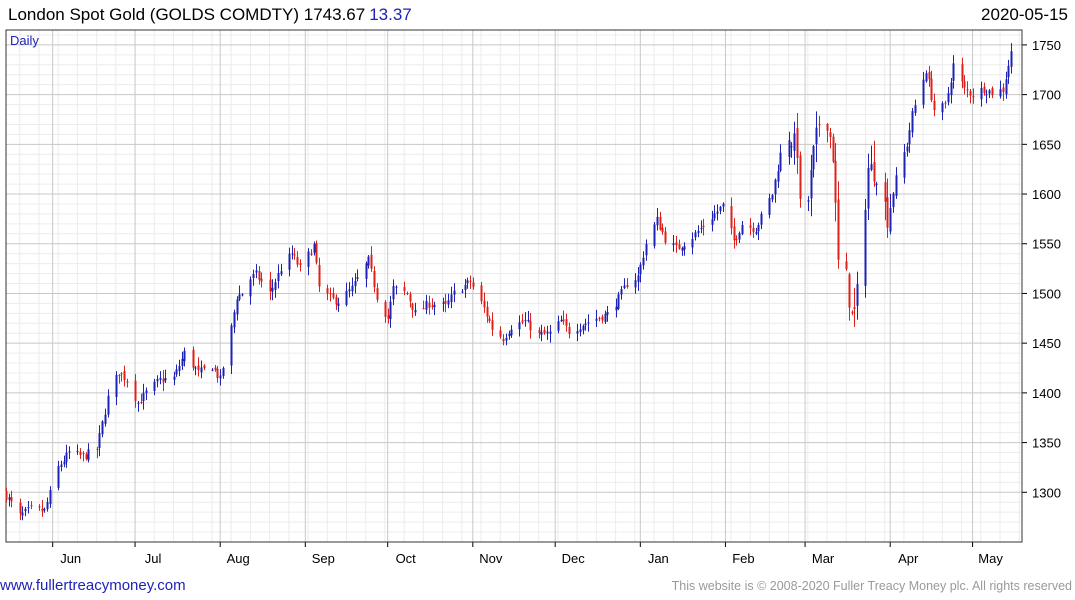 The height and width of the screenshot is (600, 1075). I want to click on x-tick-label: Feb, so click(743, 558).